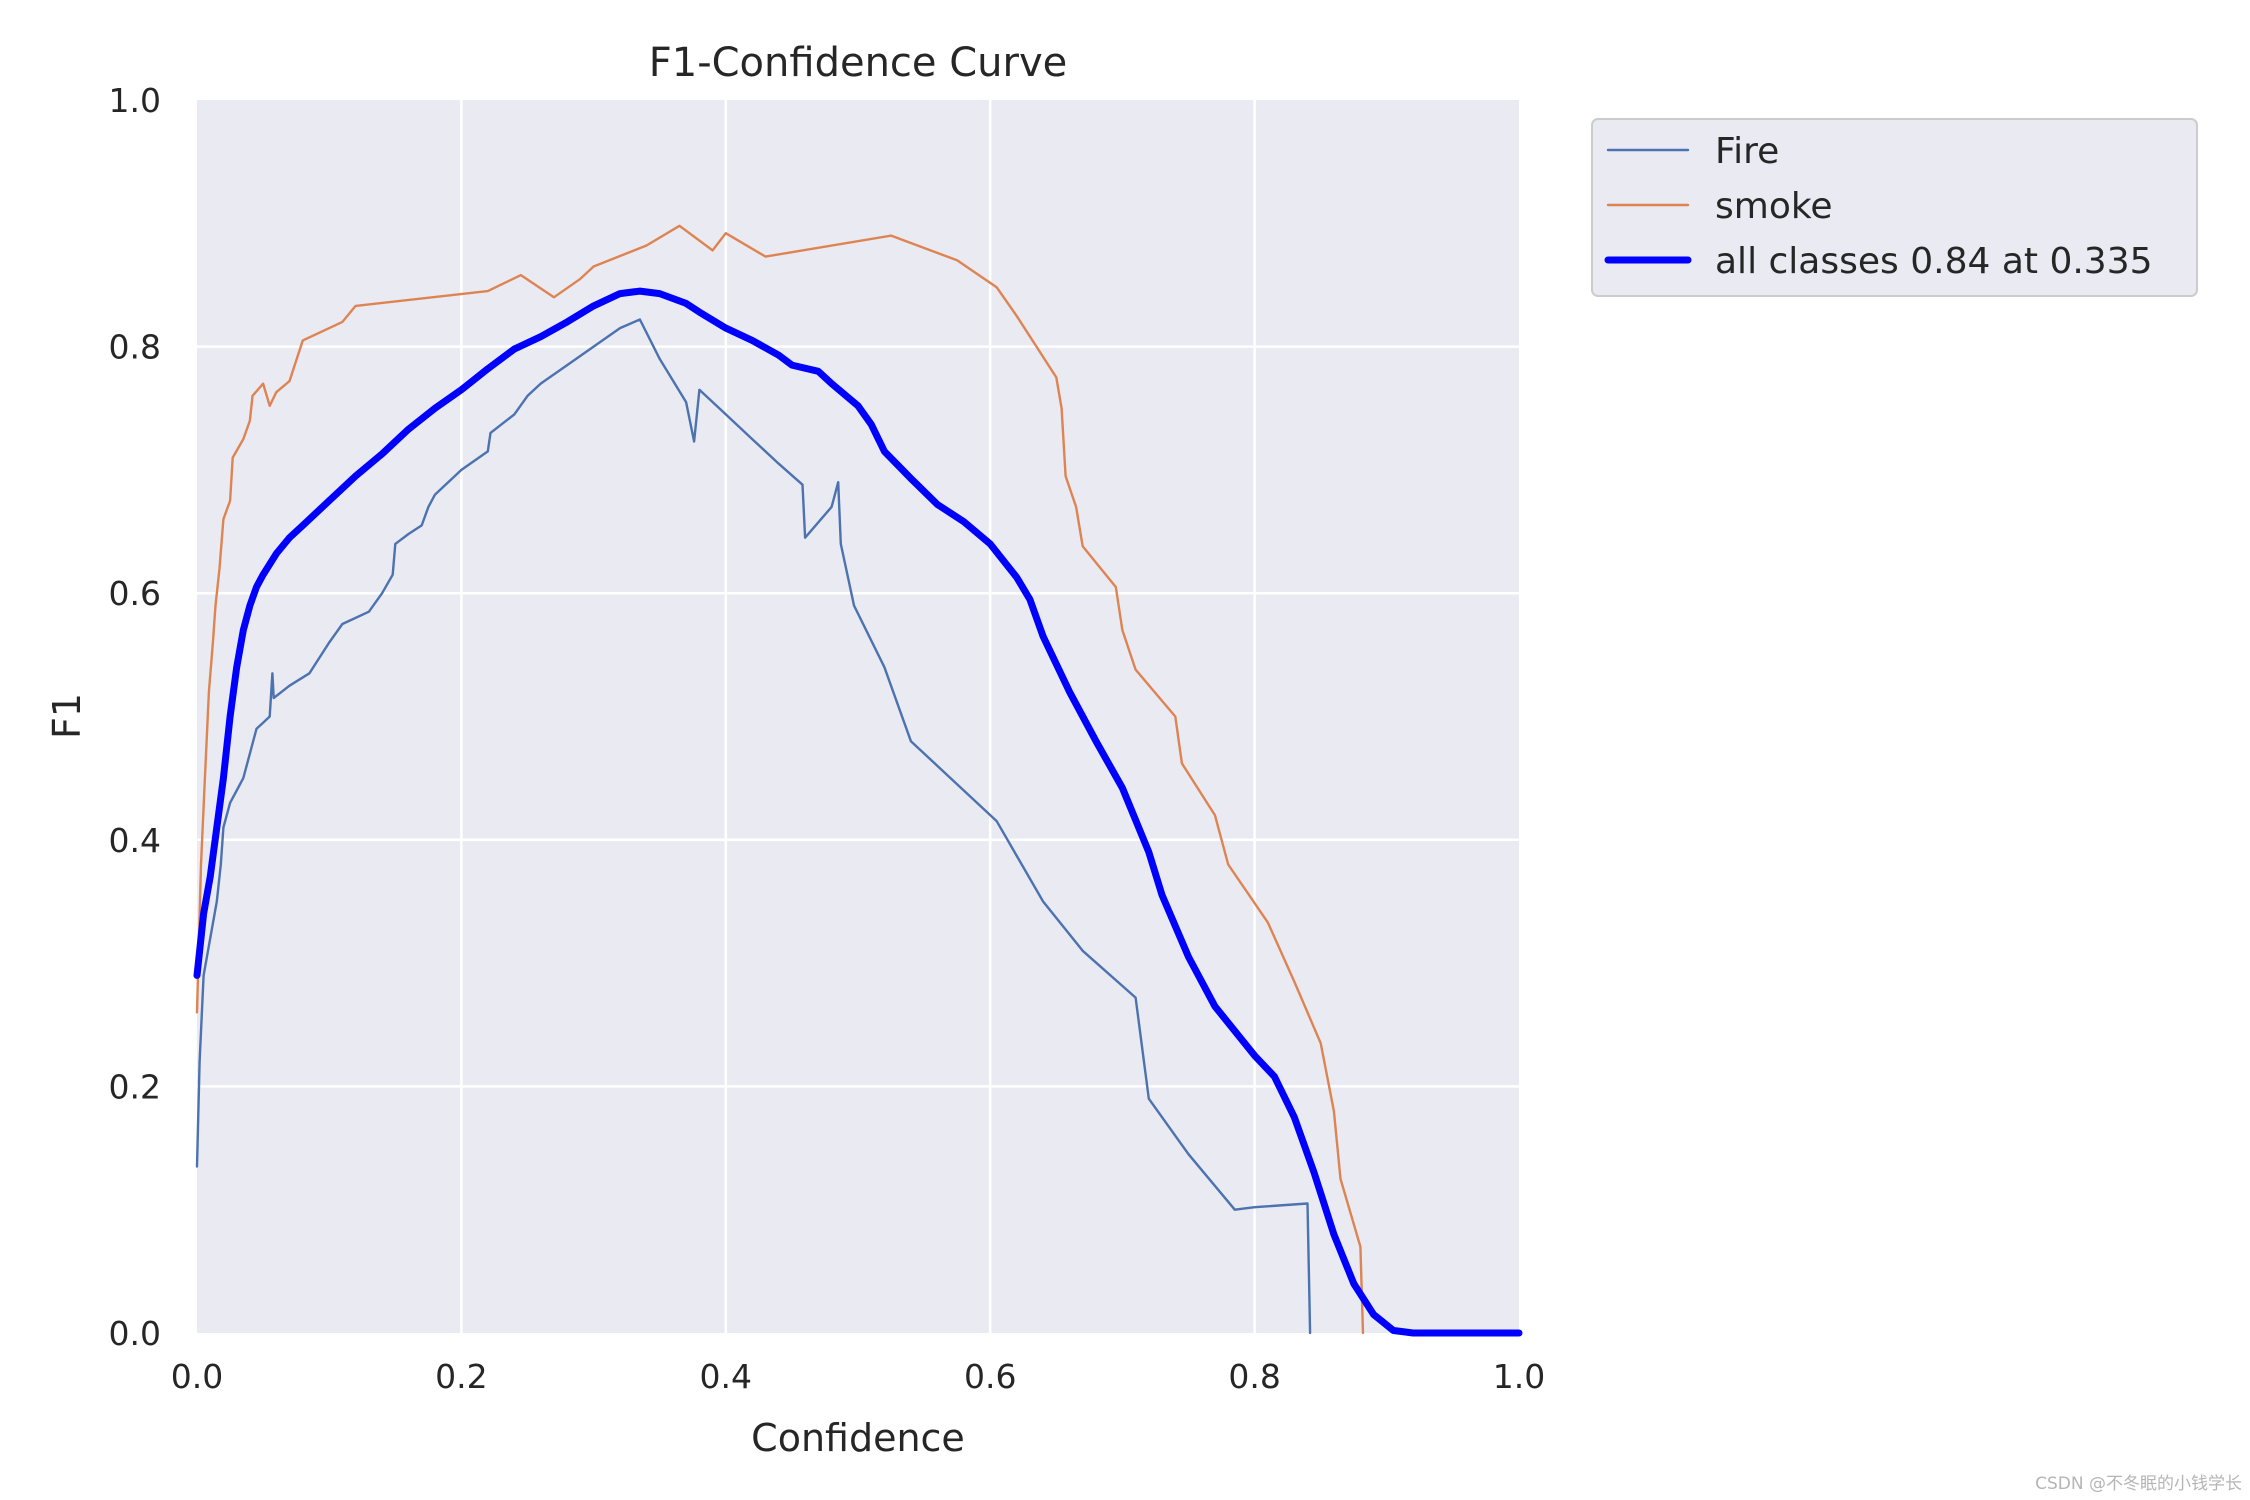  What do you see at coordinates (2138, 1484) in the screenshot?
I see `watermark: CSDN @不冬眠的小钱学长` at bounding box center [2138, 1484].